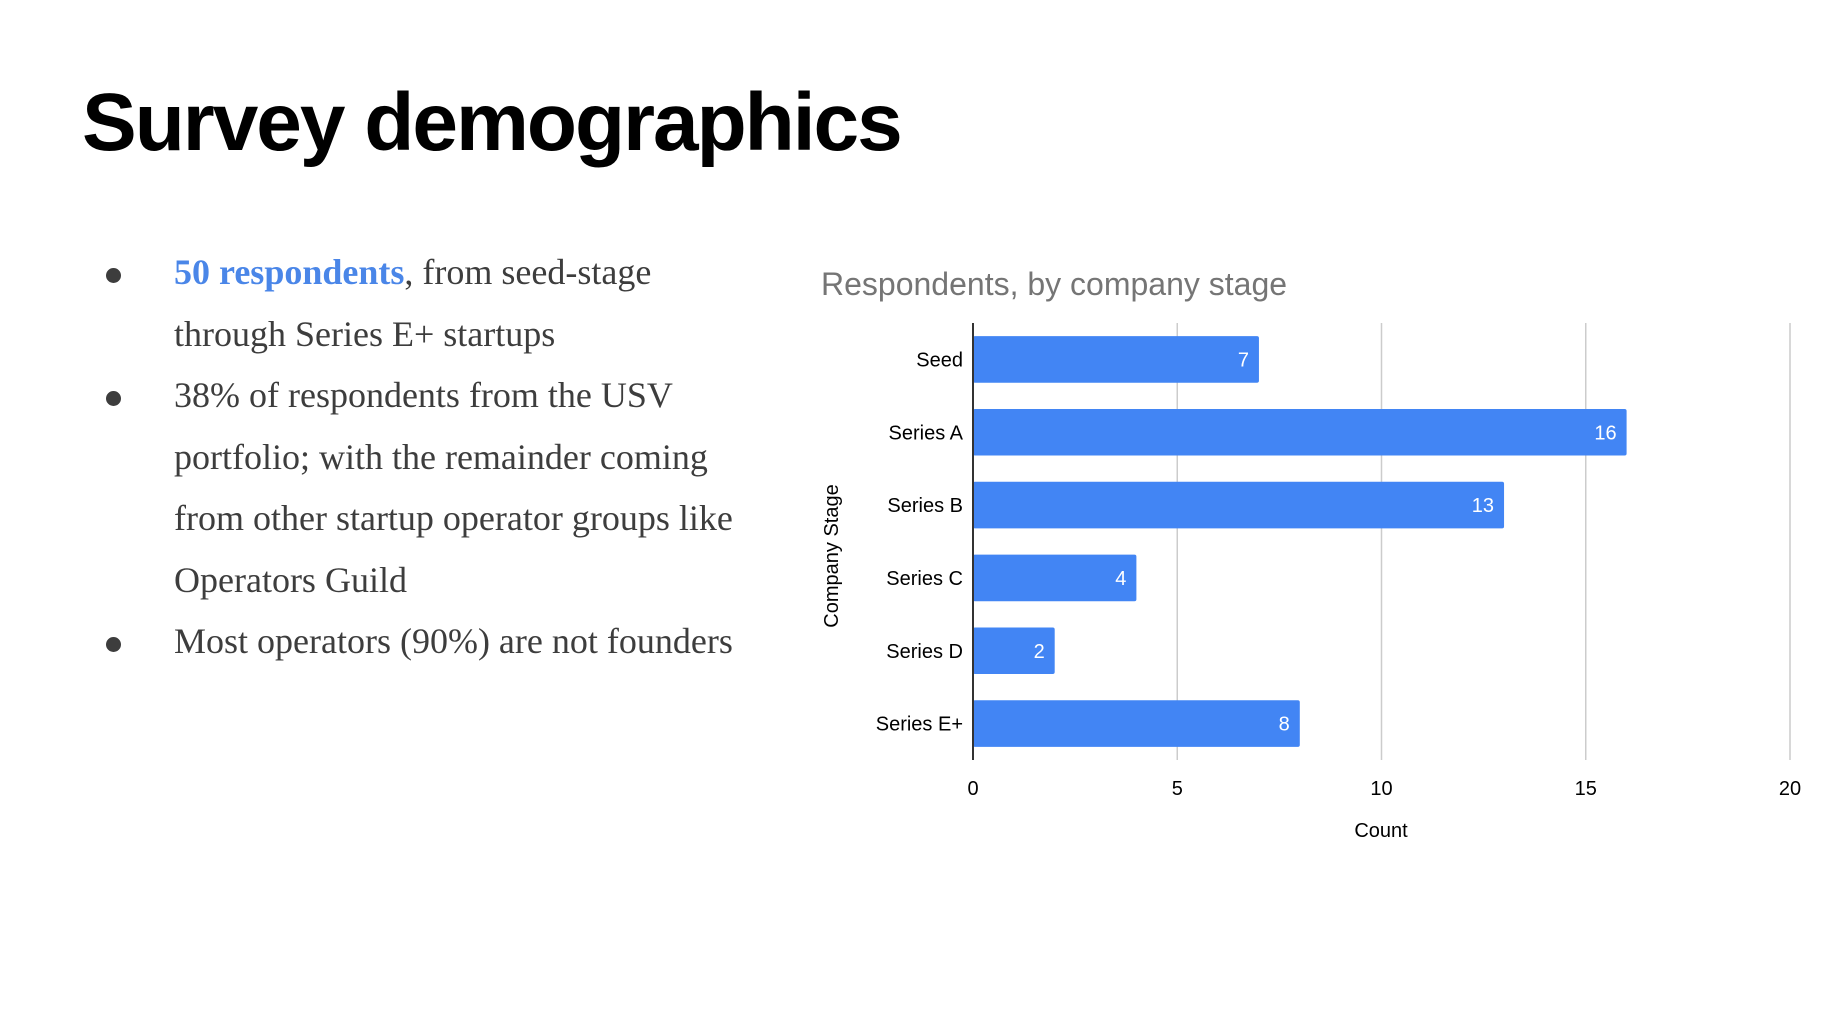 The height and width of the screenshot is (1024, 1830). I want to click on category-label: Series A, so click(926, 433).